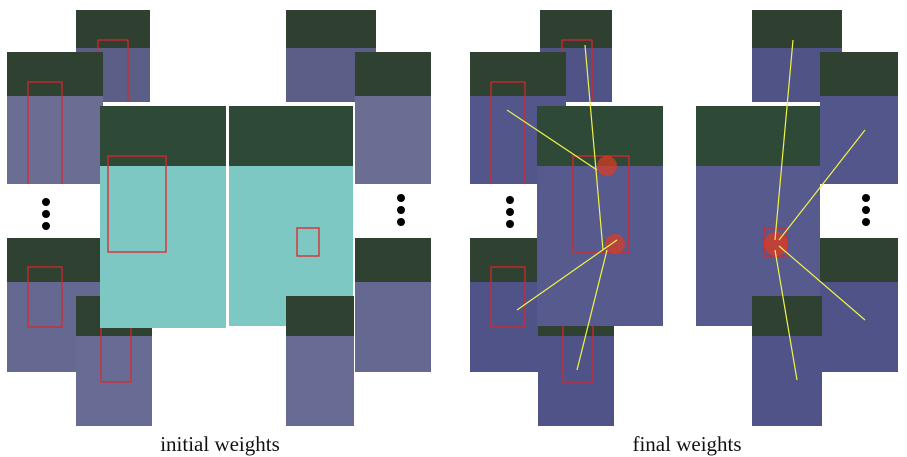  What do you see at coordinates (687, 444) in the screenshot?
I see `caption-final-weights: final weights` at bounding box center [687, 444].